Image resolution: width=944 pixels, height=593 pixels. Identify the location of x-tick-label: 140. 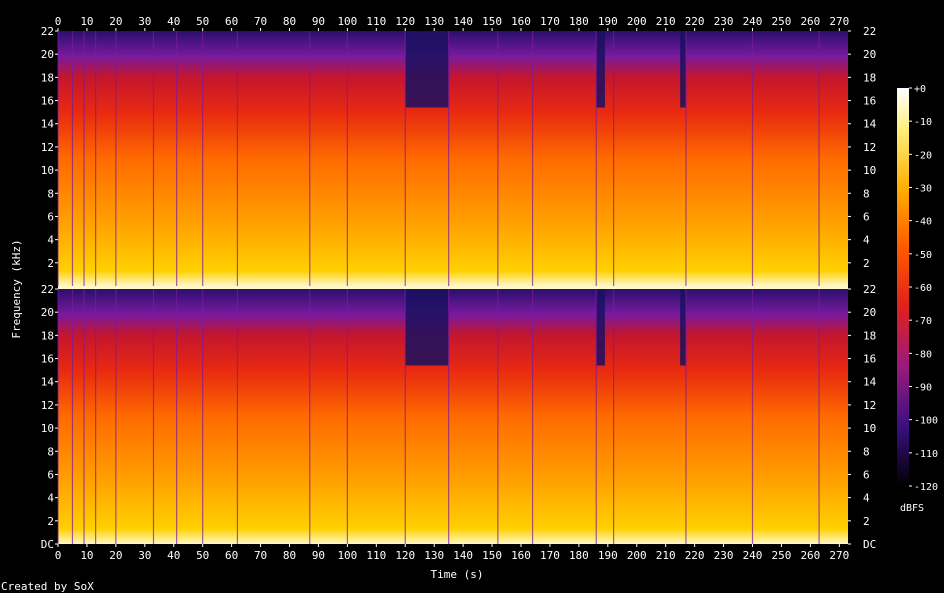
(463, 21).